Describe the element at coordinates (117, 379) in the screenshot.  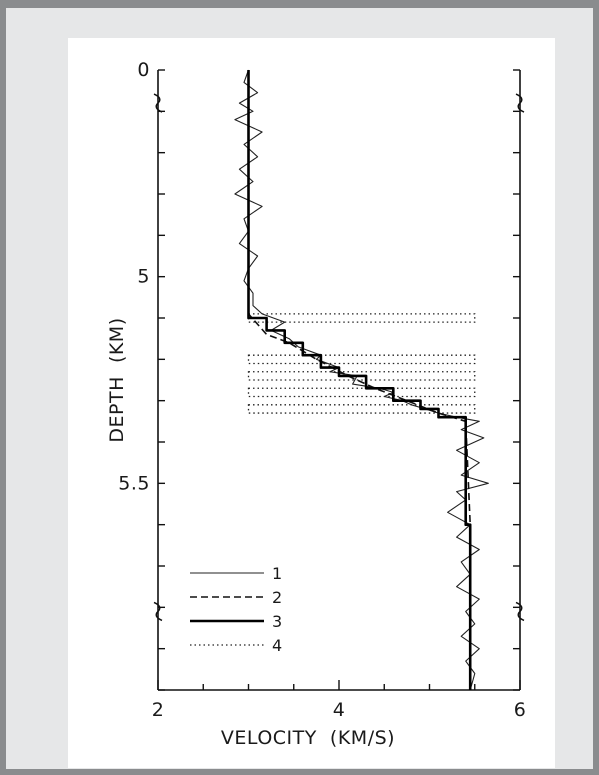
I see `y-axis-label: DEPTH (KM)` at that location.